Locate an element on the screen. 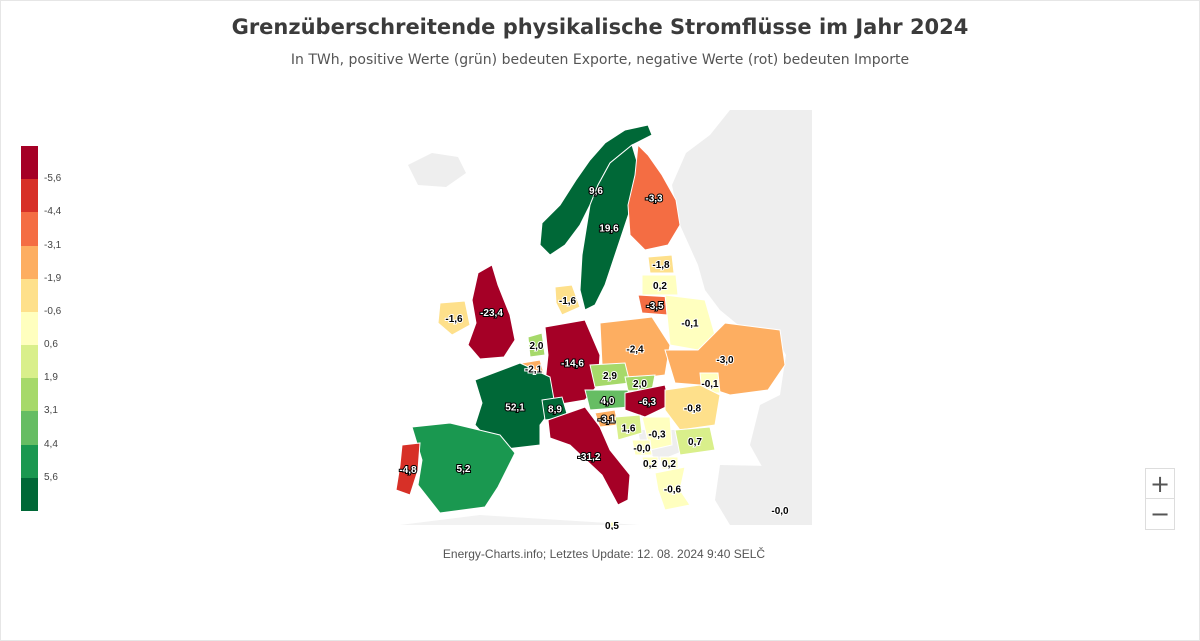 The height and width of the screenshot is (641, 1200). country-greece is located at coordinates (672, 488).